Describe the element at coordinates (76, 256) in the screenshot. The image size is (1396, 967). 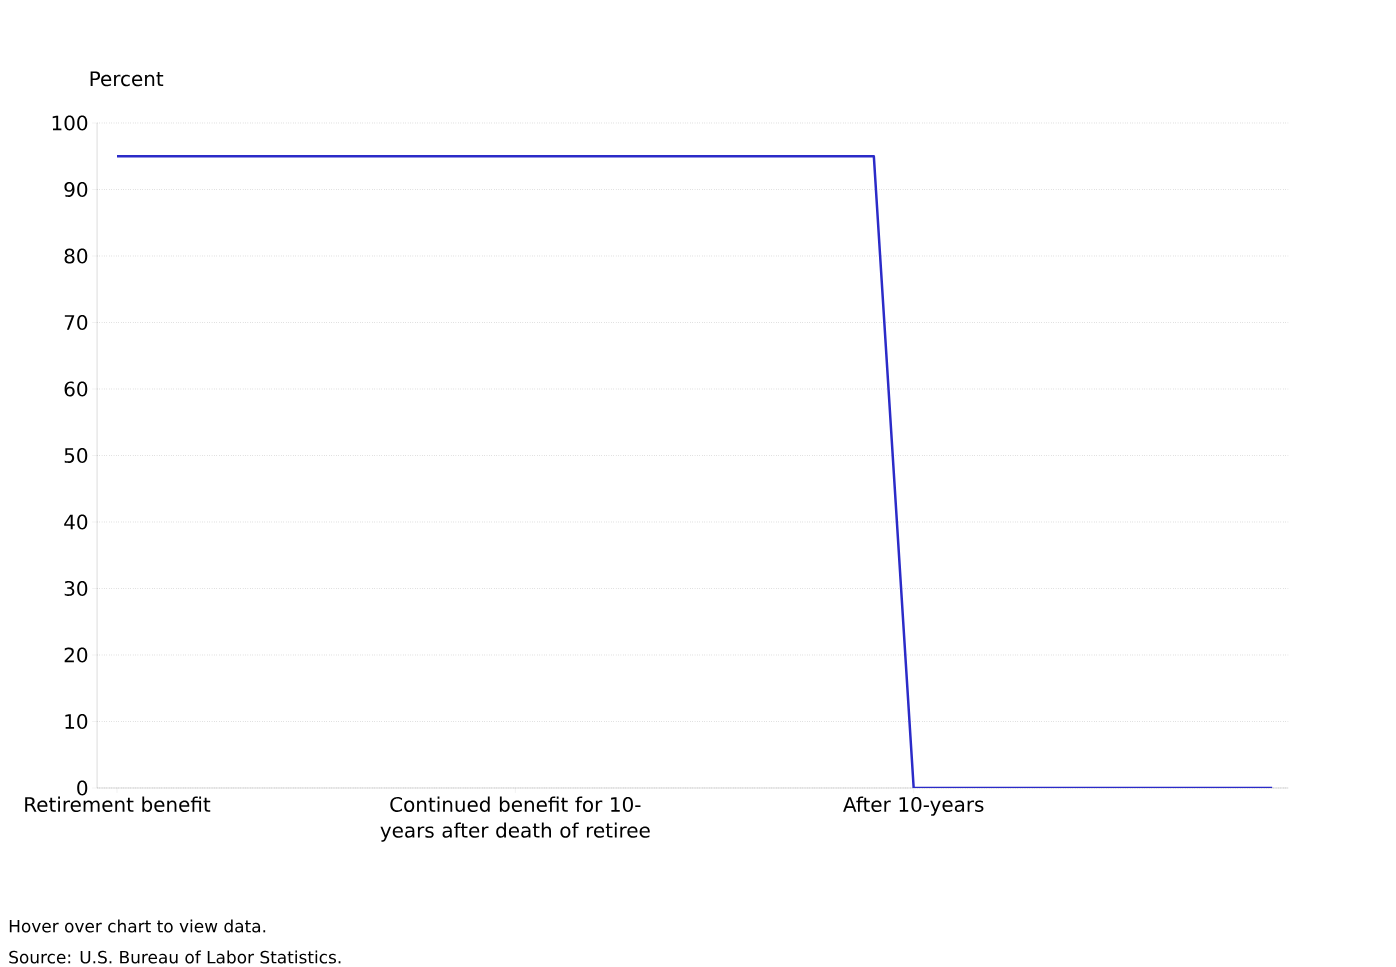
I see `y-tick-label: 80` at that location.